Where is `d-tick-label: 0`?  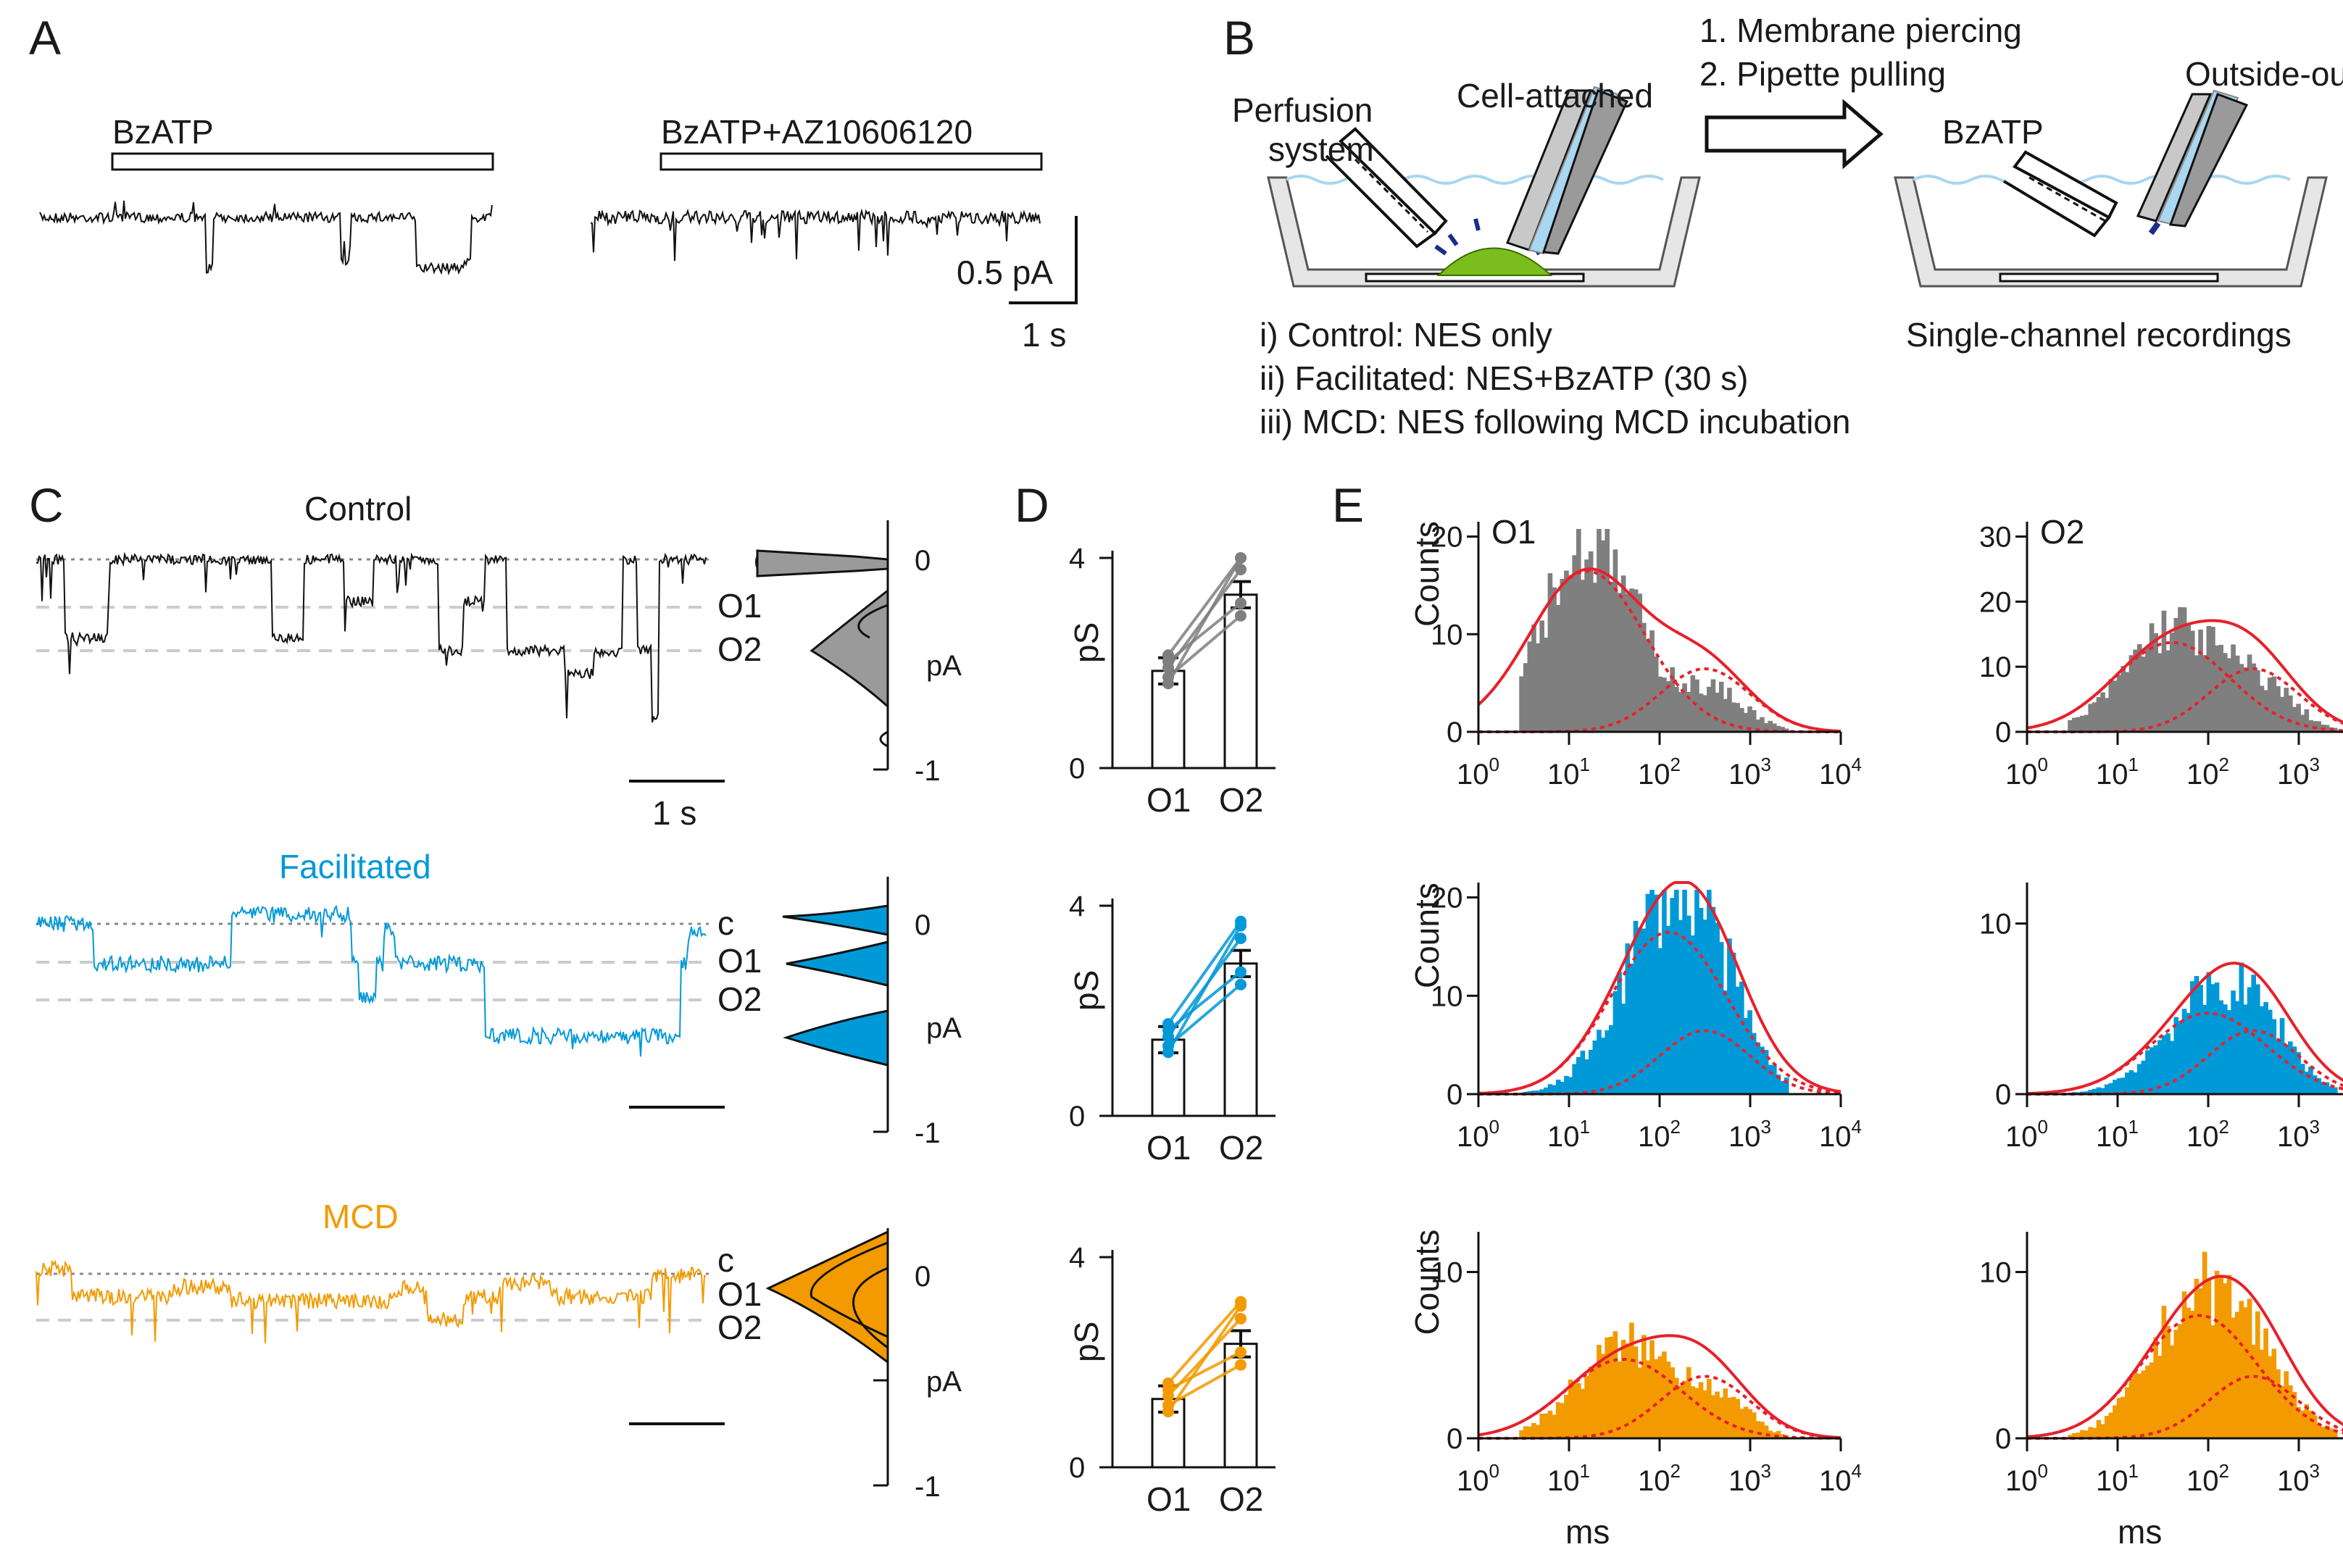 d-tick-label: 0 is located at coordinates (1077, 1117).